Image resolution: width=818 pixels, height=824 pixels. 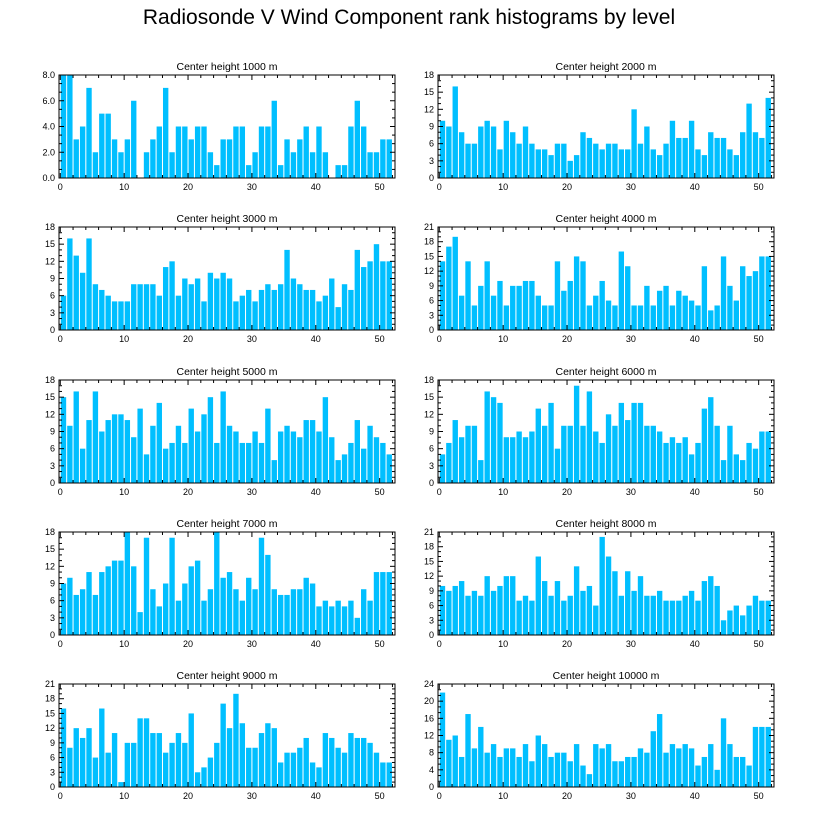 What do you see at coordinates (380, 644) in the screenshot?
I see `x-tick-label: 50` at bounding box center [380, 644].